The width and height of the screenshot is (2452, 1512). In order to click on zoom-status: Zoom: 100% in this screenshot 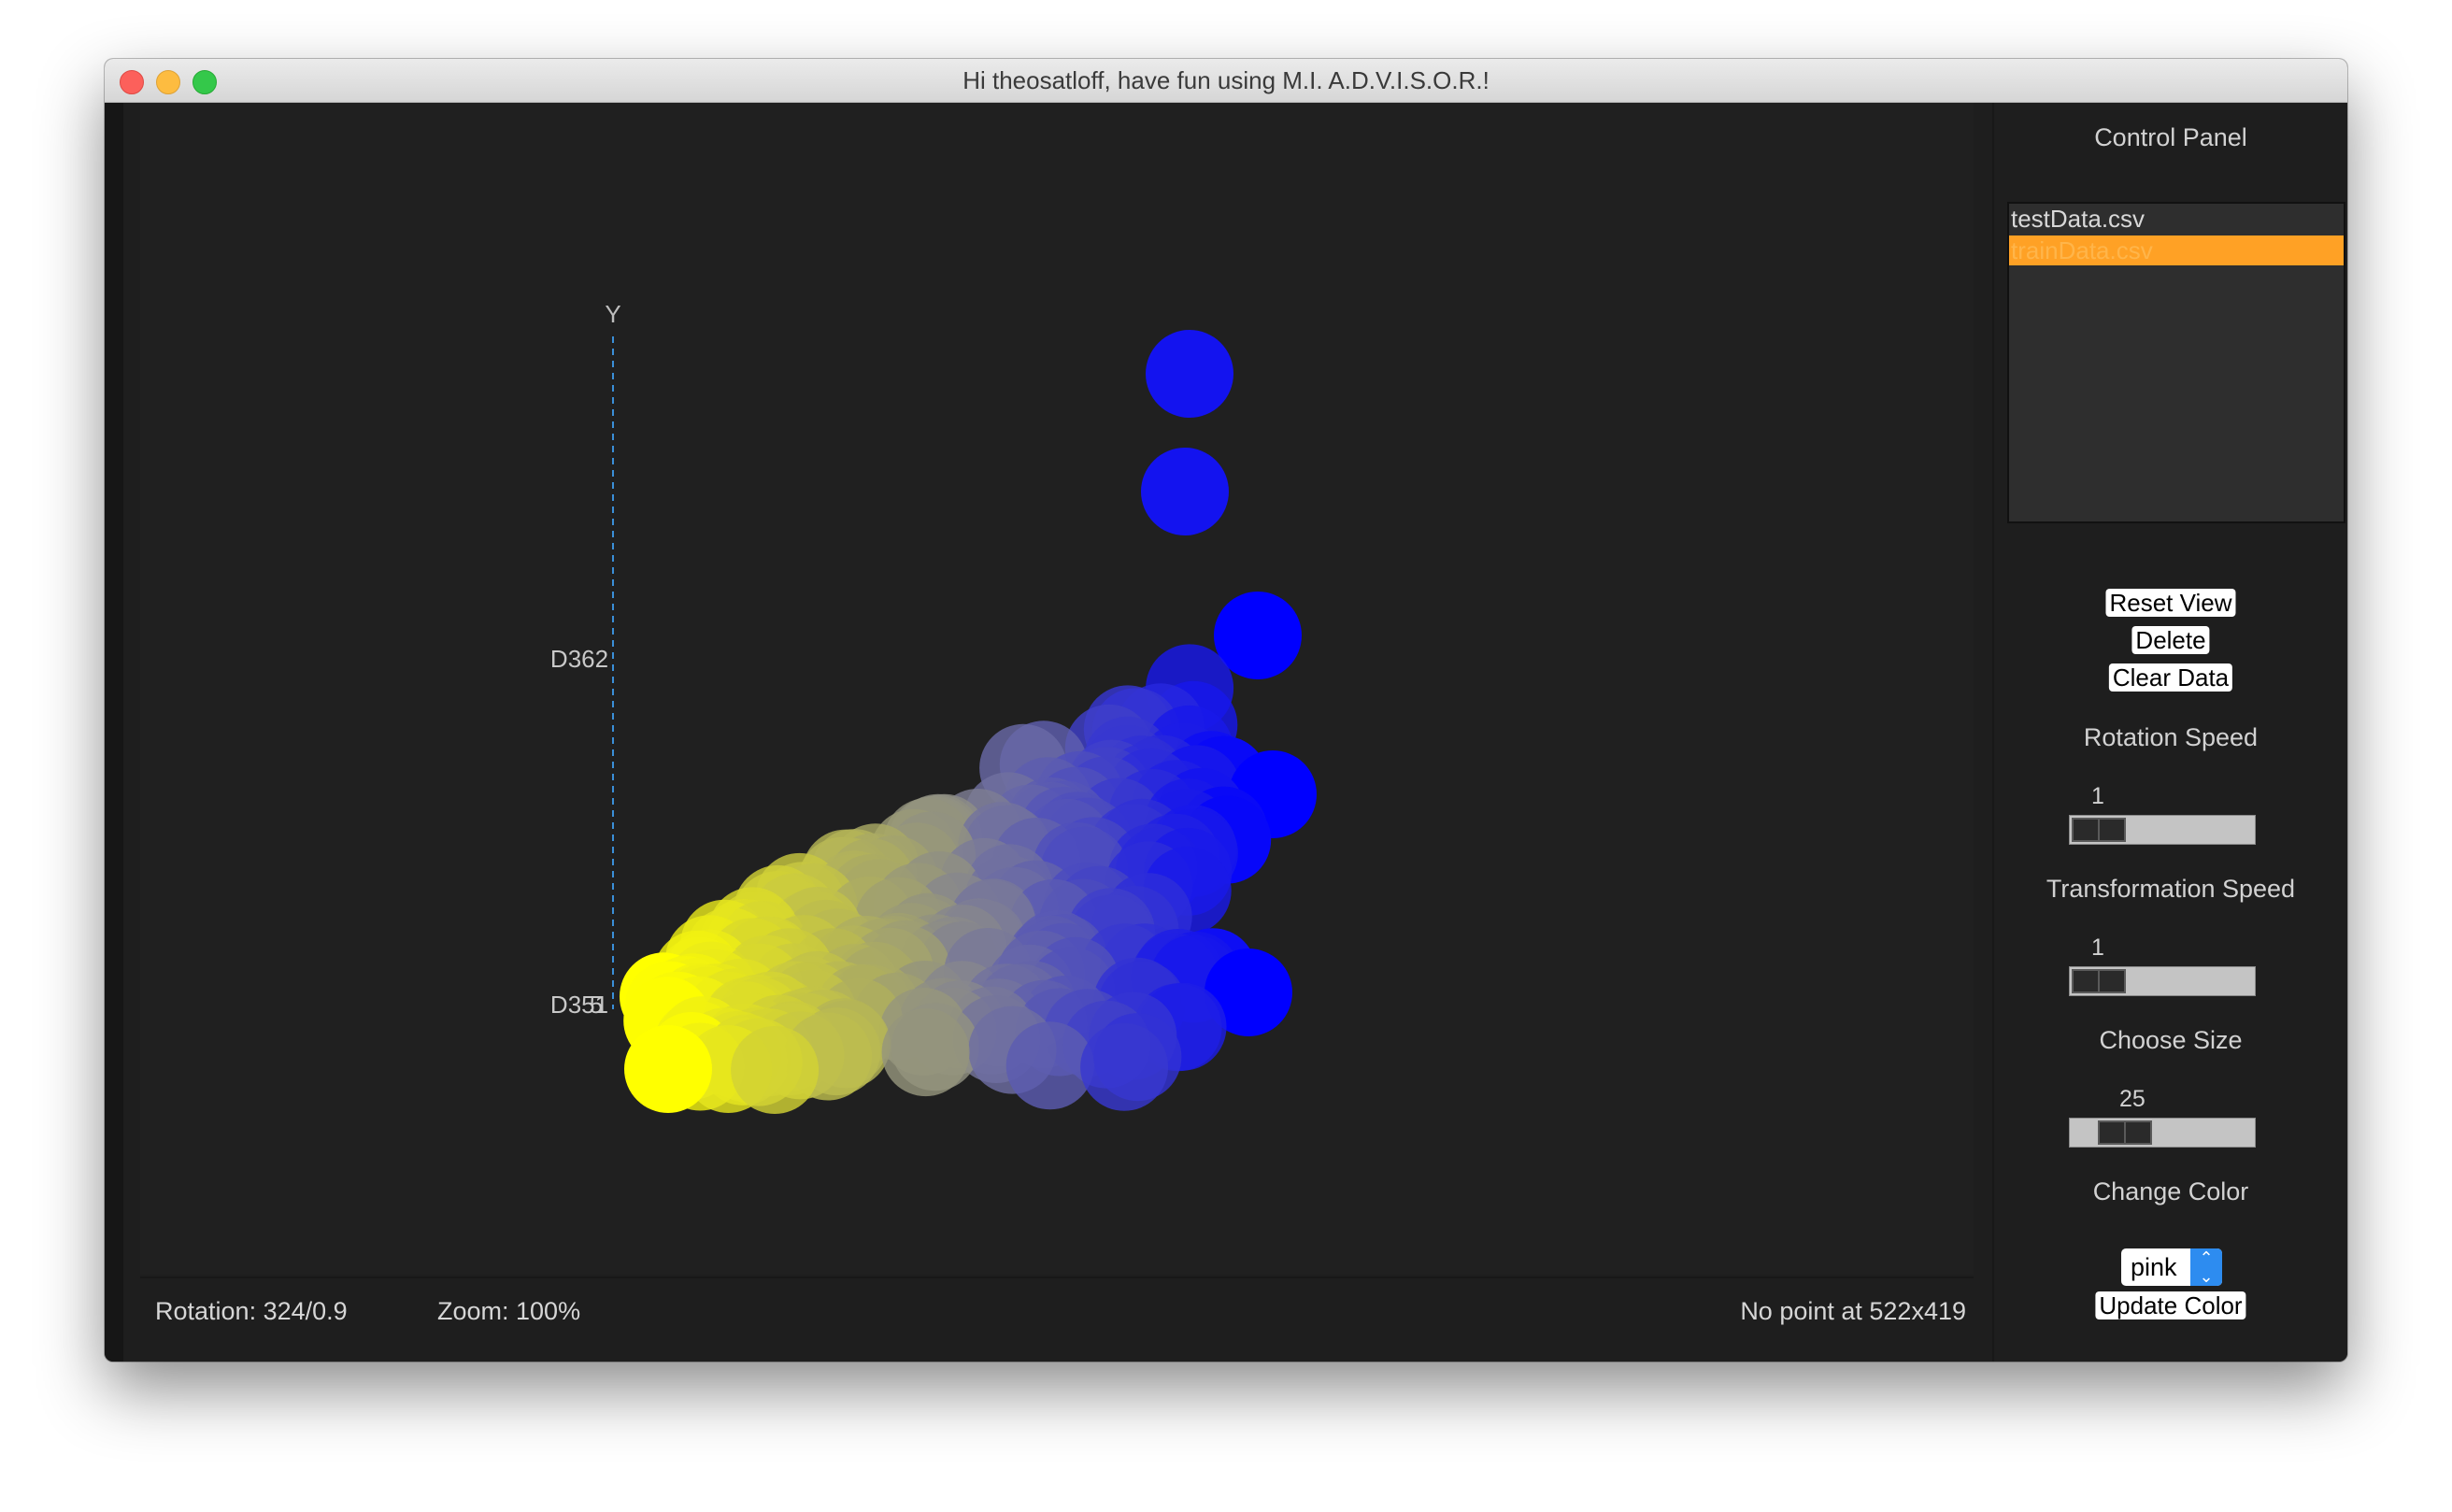, I will do `click(509, 1311)`.